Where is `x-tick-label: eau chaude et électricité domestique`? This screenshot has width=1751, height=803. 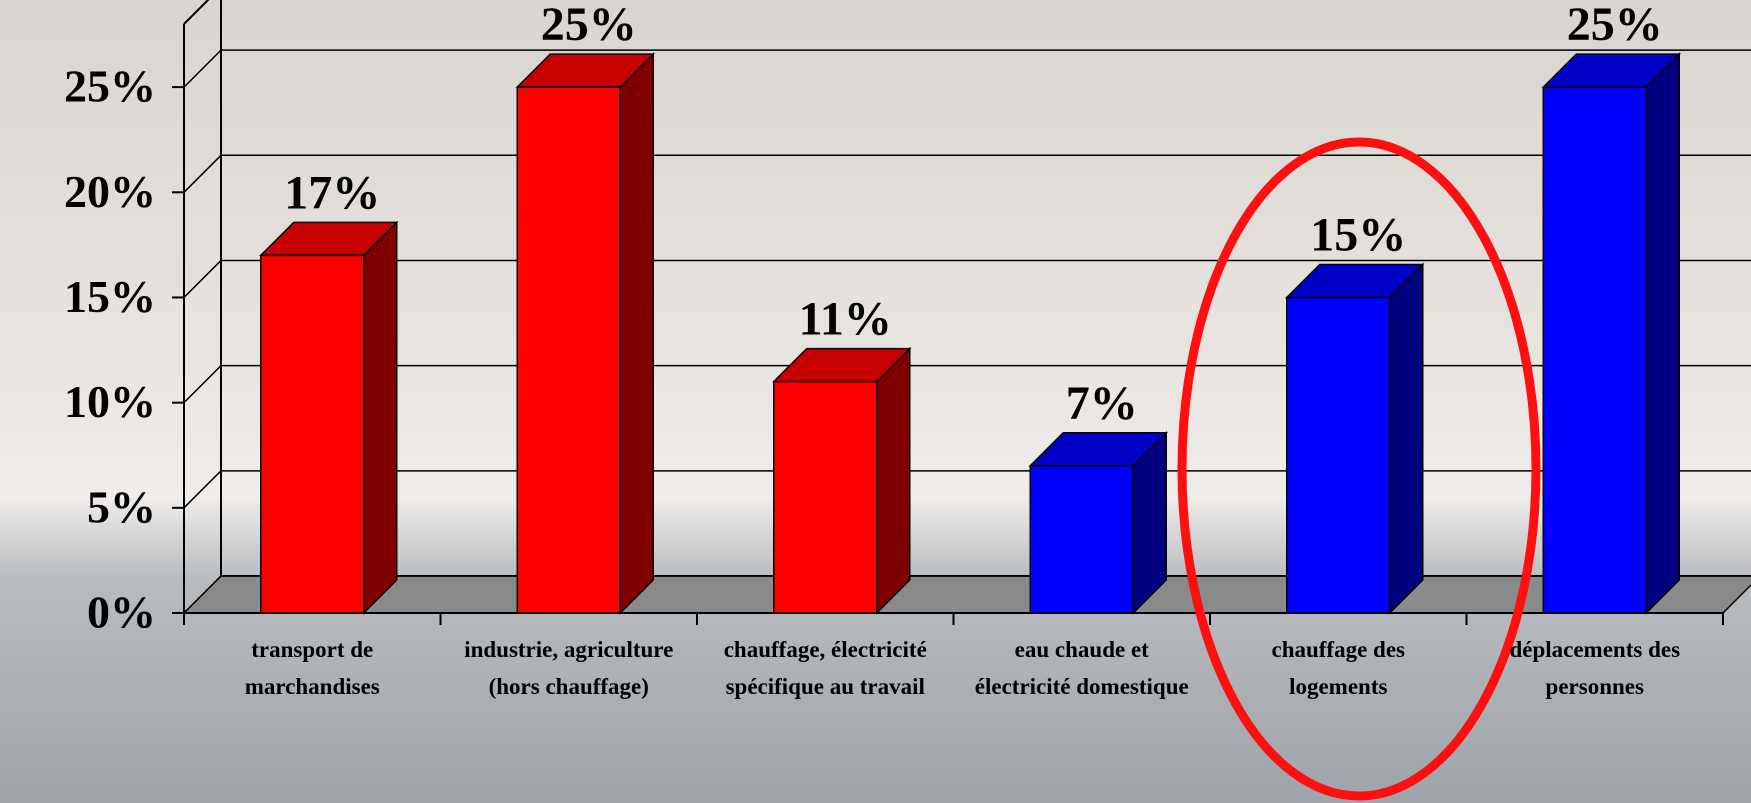 x-tick-label: eau chaude et électricité domestique is located at coordinates (1081, 668).